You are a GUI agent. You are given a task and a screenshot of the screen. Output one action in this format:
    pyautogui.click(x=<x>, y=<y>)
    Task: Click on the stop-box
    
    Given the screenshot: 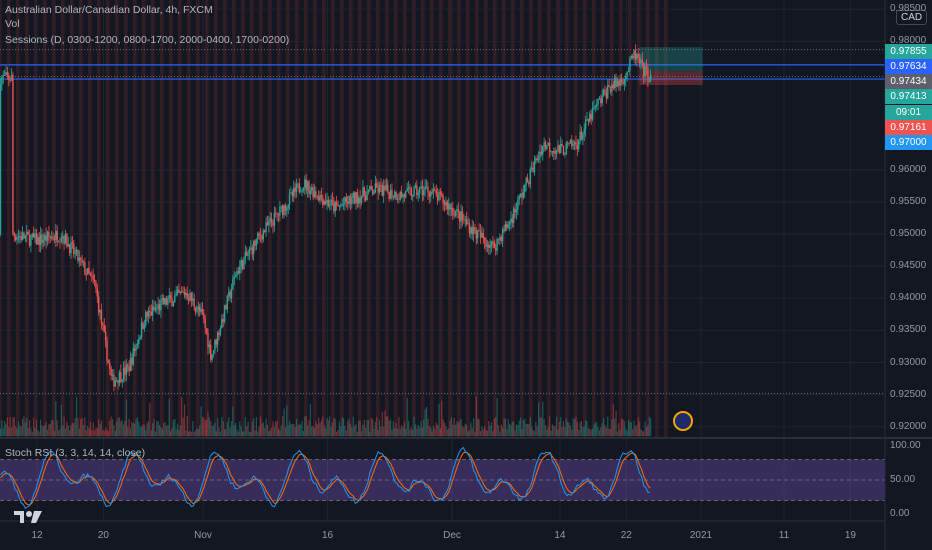 What is the action you would take?
    pyautogui.click(x=671, y=78)
    